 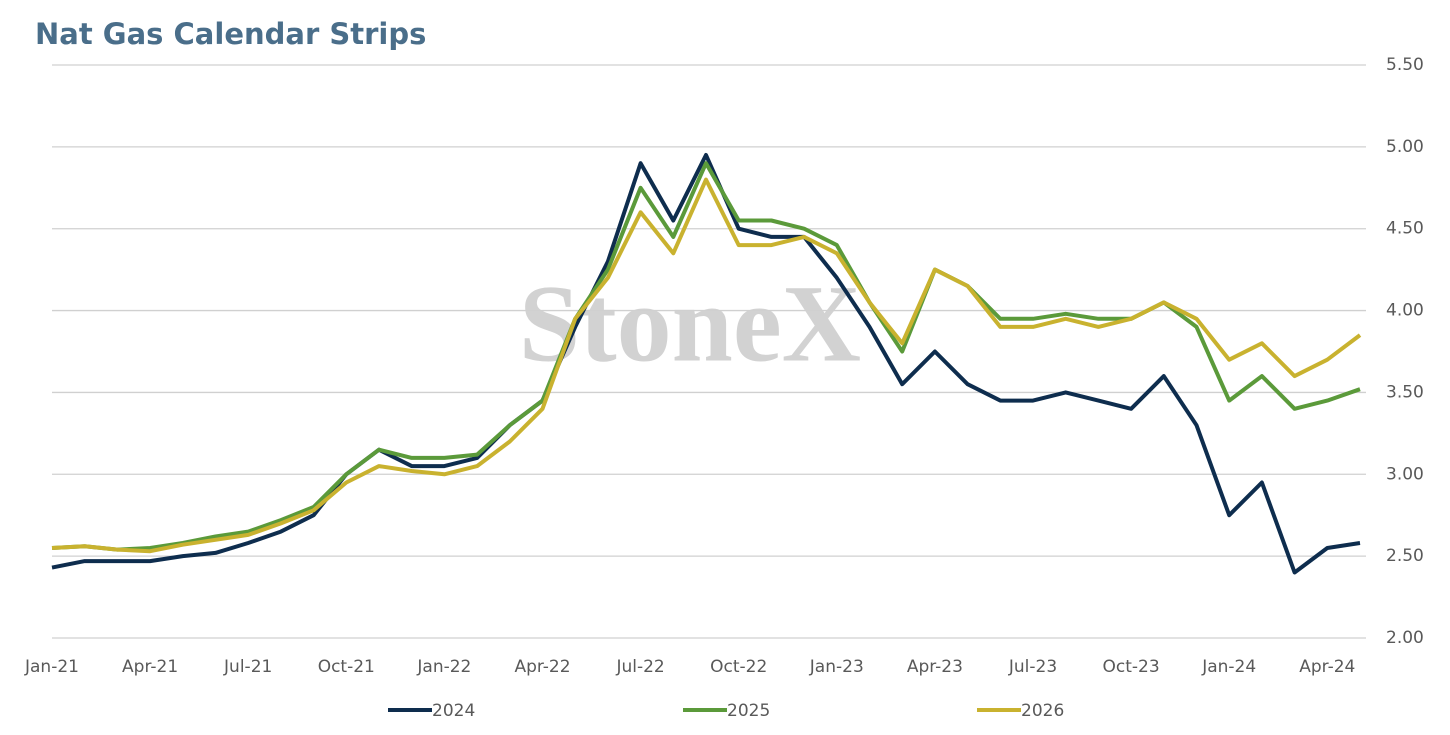 What do you see at coordinates (247, 667) in the screenshot?
I see `x-tick-label: Jul-21` at bounding box center [247, 667].